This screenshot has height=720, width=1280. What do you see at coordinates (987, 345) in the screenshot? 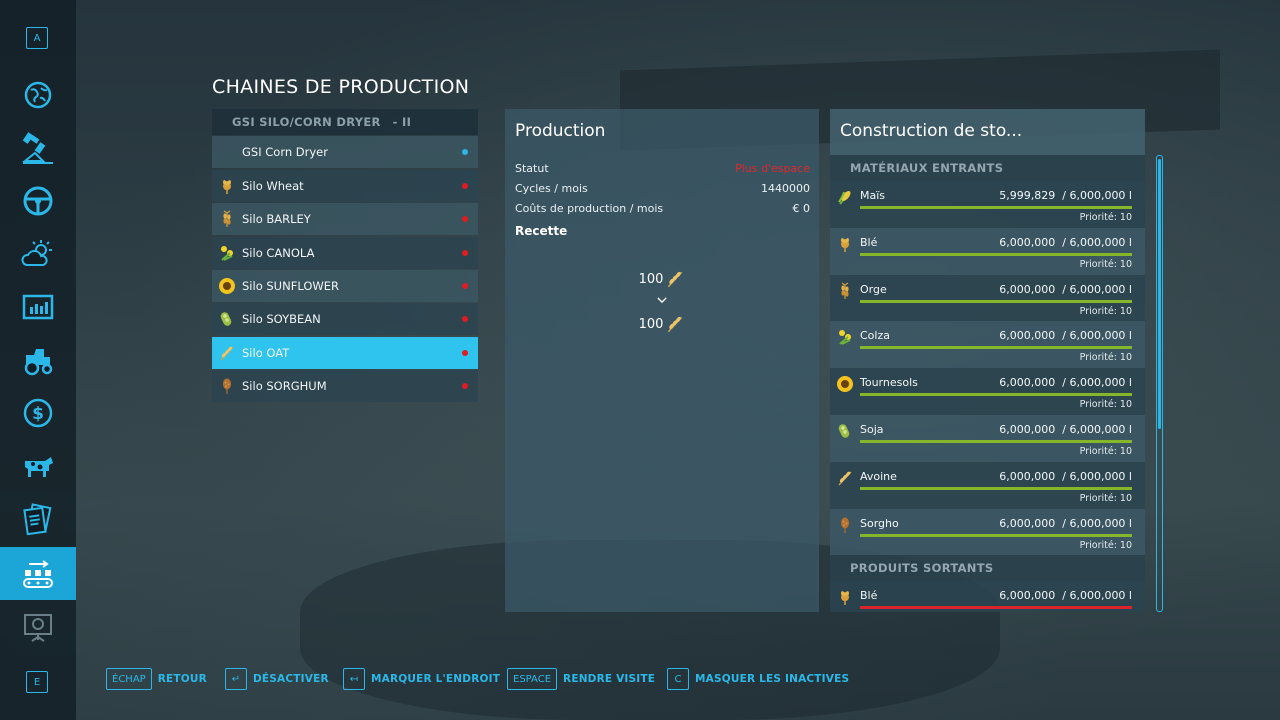
I see `material-row: Colza 6,000,000 / 6,000,000 l Priorité: 10` at bounding box center [987, 345].